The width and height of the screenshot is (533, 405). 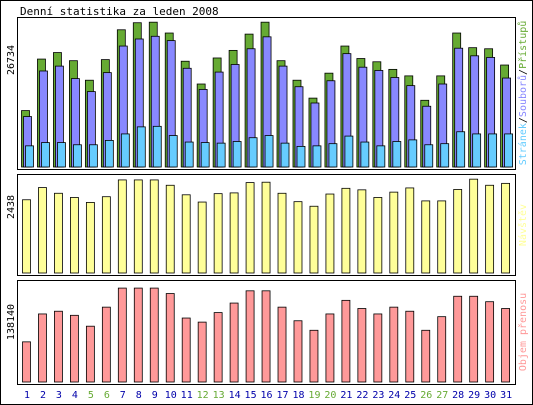 I want to click on x-label-day-30: 30, so click(x=490, y=395).